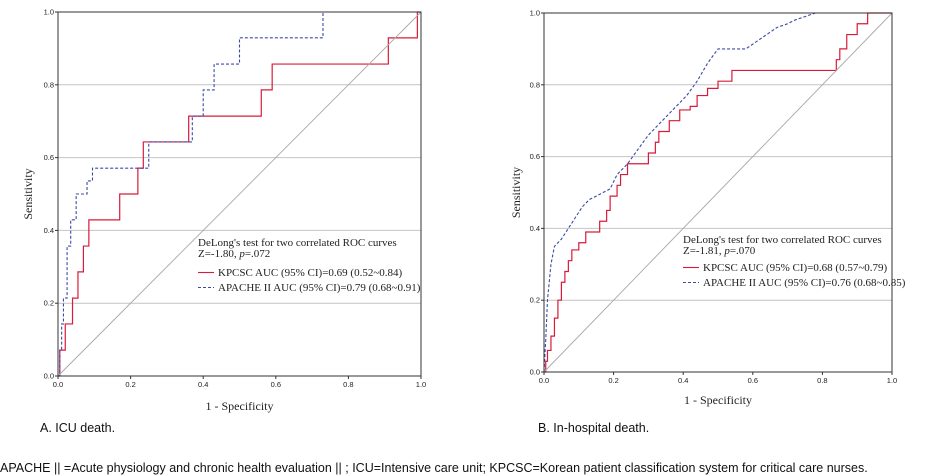 The image size is (945, 476). What do you see at coordinates (49, 84) in the screenshot?
I see `chart-0-y-tick-label-4: 0.8` at bounding box center [49, 84].